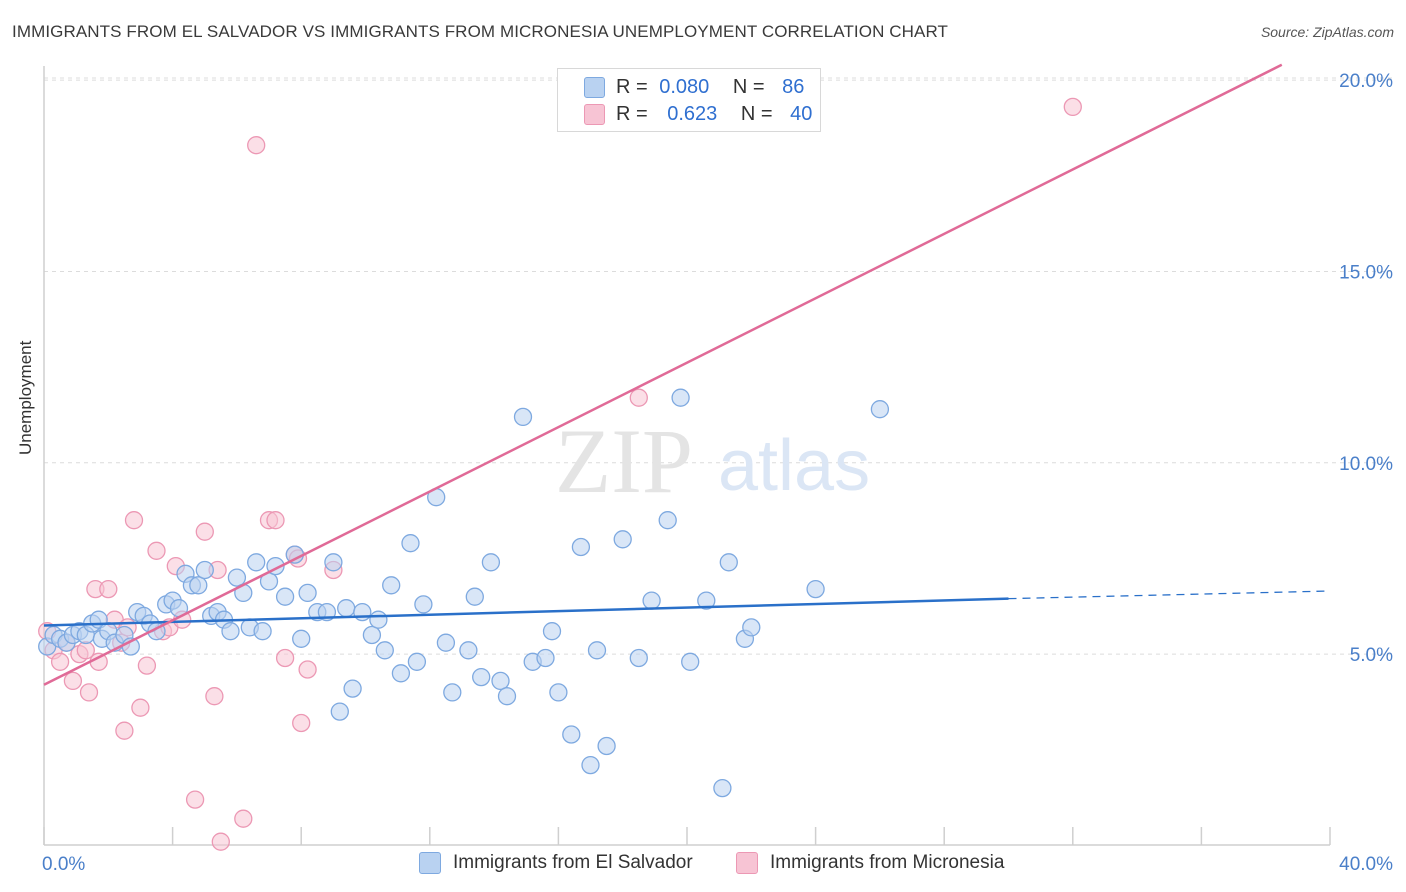  Describe the element at coordinates (870, 863) in the screenshot. I see `legend-item-micronesia: Immigrants from Micronesia` at that location.